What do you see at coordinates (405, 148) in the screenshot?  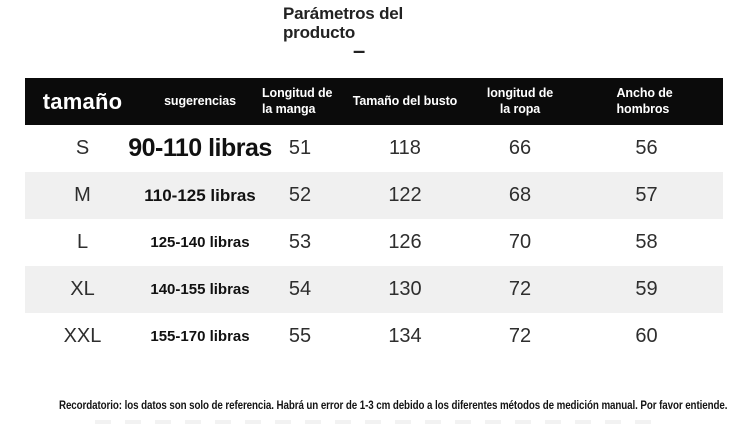 I see `cell-bust-size: 118` at bounding box center [405, 148].